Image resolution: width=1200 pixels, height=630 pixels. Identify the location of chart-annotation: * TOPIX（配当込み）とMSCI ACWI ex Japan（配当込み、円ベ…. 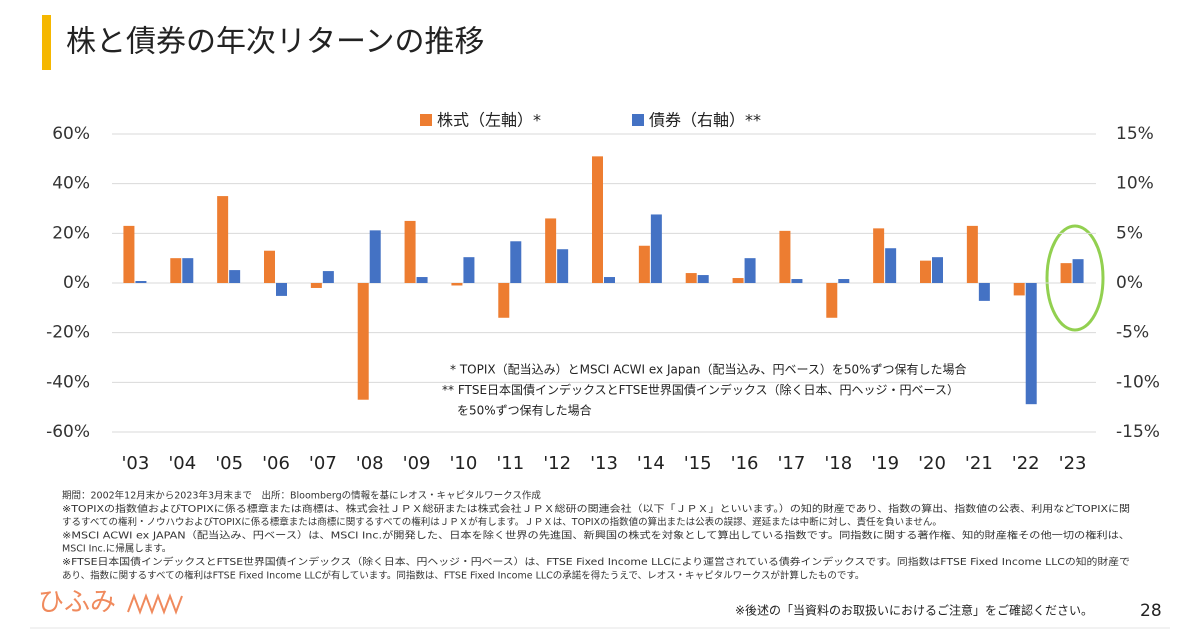
(708, 369).